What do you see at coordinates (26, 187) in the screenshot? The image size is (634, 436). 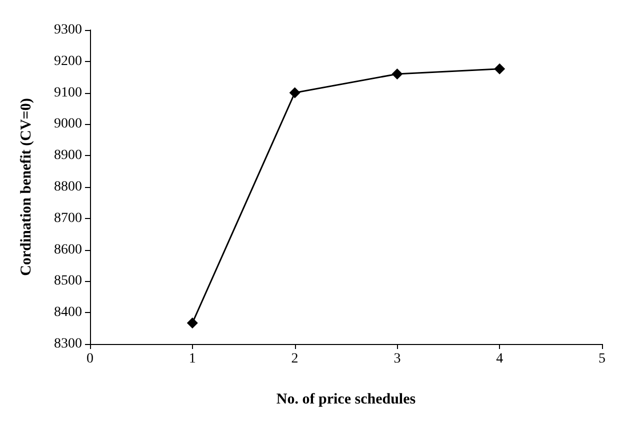 I see `y-axis-title: Cordination benefit (CV=0)` at bounding box center [26, 187].